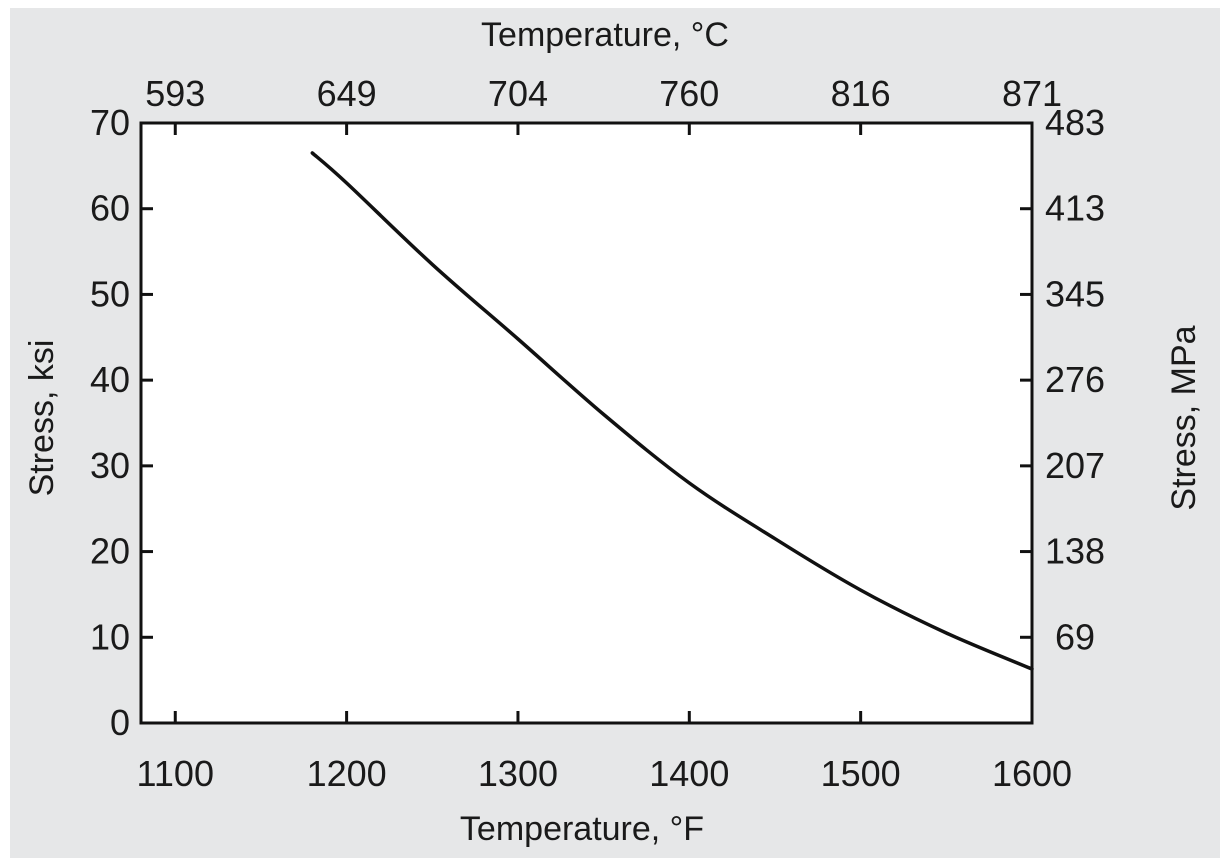 This screenshot has height=863, width=1227. I want to click on y-tick-label: 40, so click(110, 379).